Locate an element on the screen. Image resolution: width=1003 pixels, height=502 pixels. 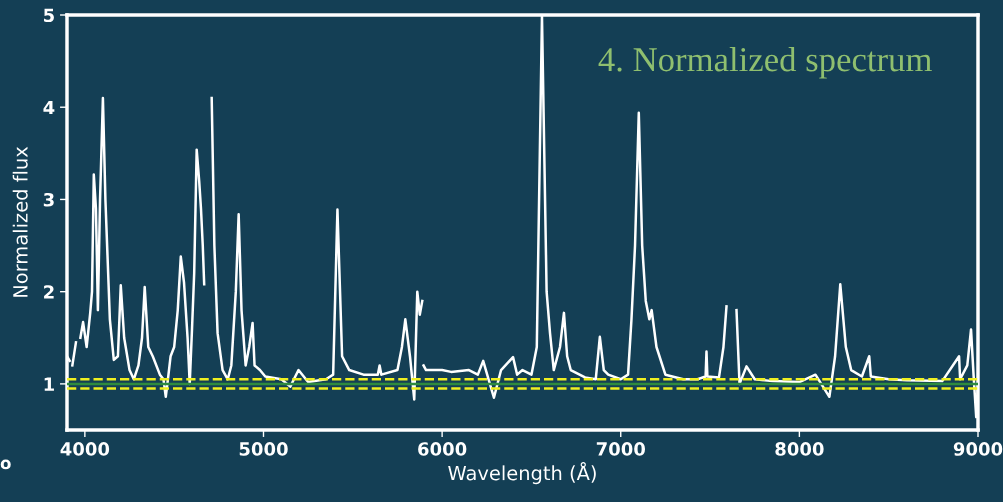
x-tick-label: 7000 is located at coordinates (621, 449).